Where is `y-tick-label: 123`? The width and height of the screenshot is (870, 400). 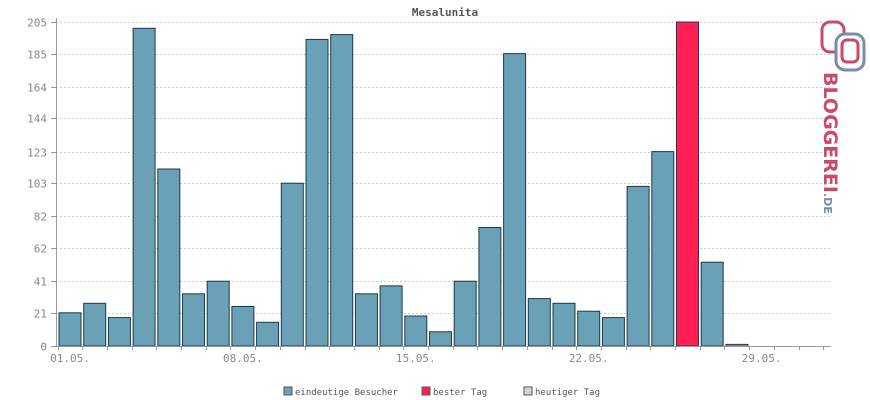 y-tick-label: 123 is located at coordinates (37, 153).